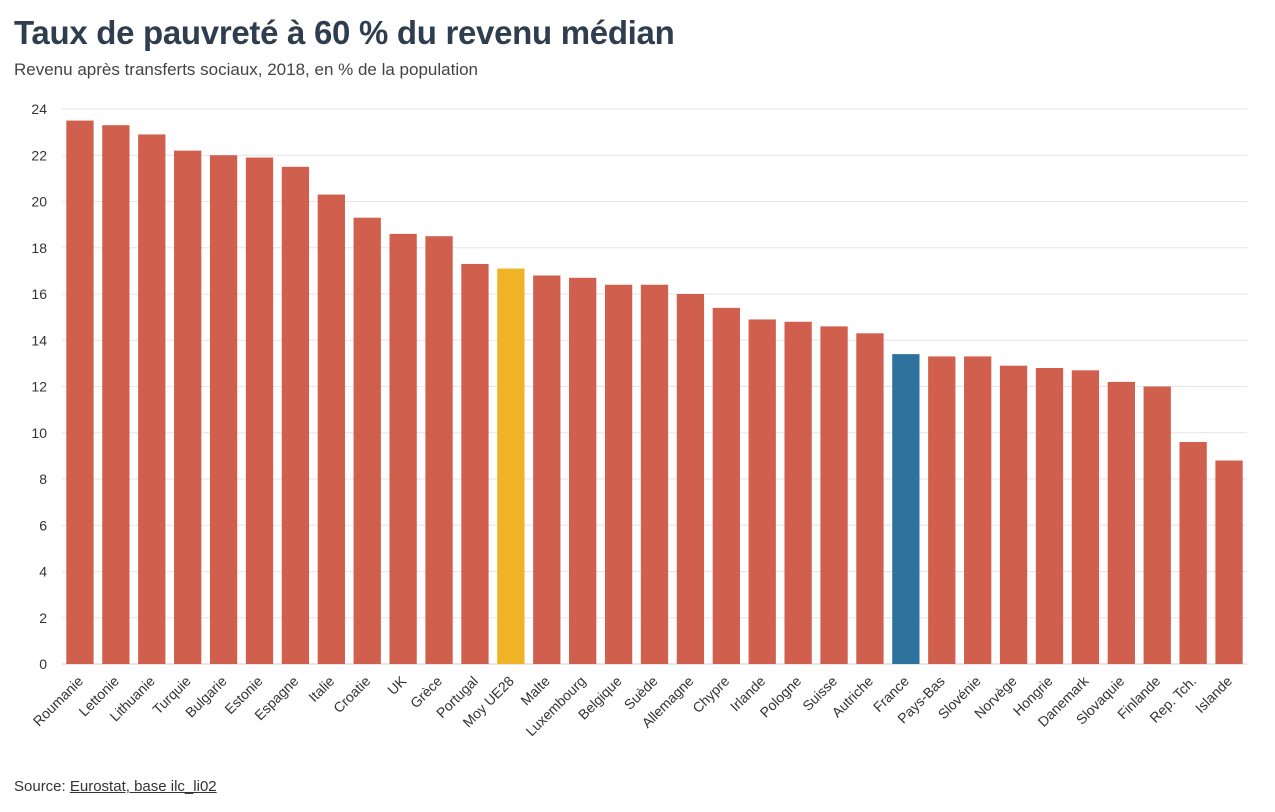 This screenshot has width=1275, height=812. What do you see at coordinates (351, 694) in the screenshot?
I see `x-tick-label: Croatie` at bounding box center [351, 694].